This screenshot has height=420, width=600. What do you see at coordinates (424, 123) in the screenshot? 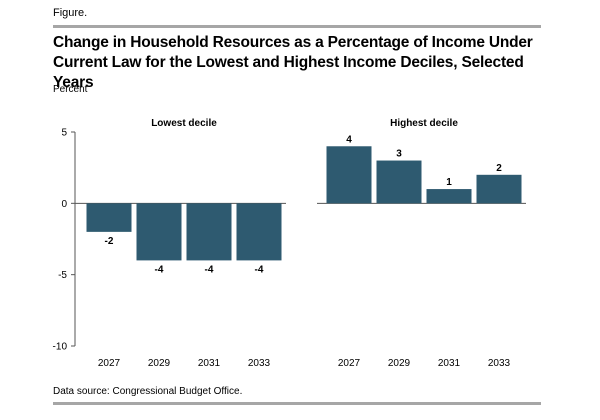
I see `panel-title: Highest decile` at bounding box center [424, 123].